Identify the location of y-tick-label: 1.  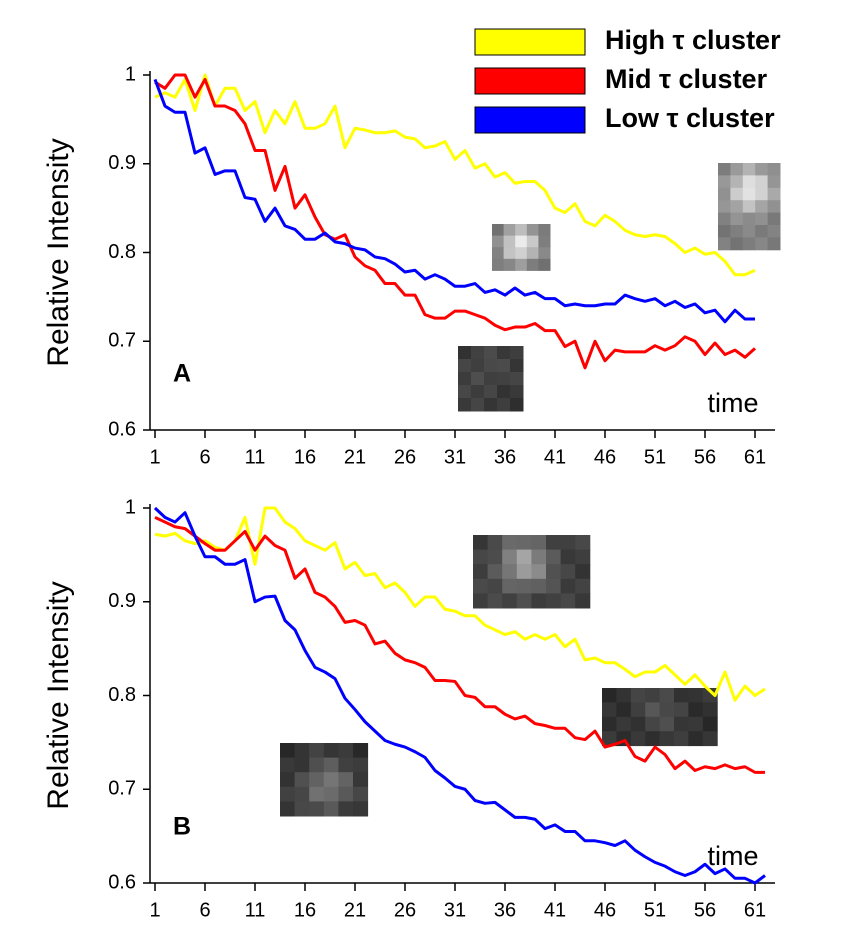
(130, 507).